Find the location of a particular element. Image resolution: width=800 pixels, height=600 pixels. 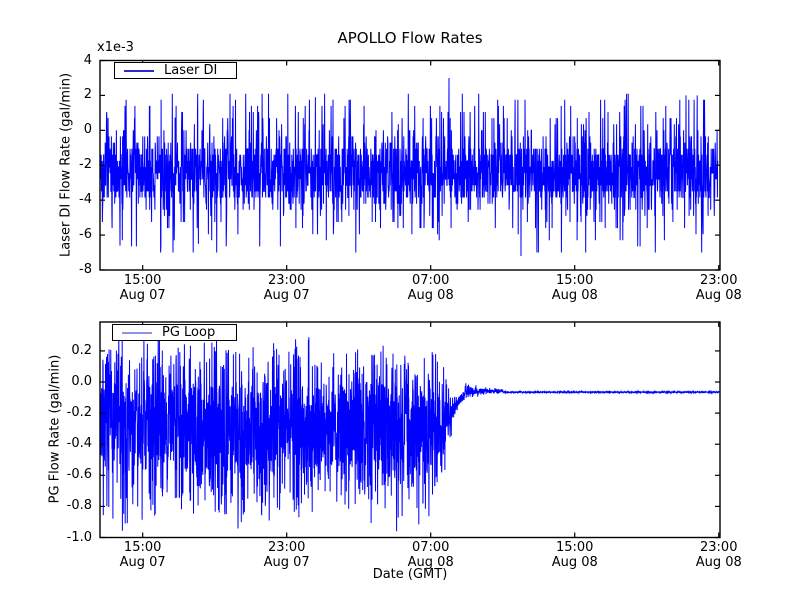

y-tick-label: 0 is located at coordinates (87, 130).